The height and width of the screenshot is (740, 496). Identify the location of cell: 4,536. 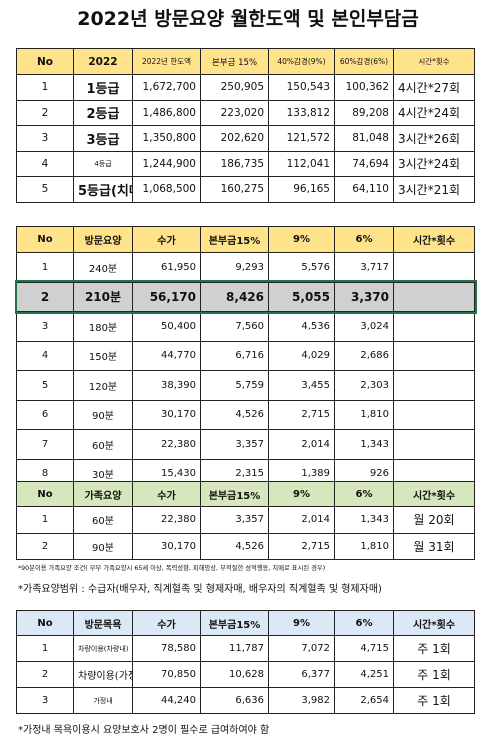
(301, 326).